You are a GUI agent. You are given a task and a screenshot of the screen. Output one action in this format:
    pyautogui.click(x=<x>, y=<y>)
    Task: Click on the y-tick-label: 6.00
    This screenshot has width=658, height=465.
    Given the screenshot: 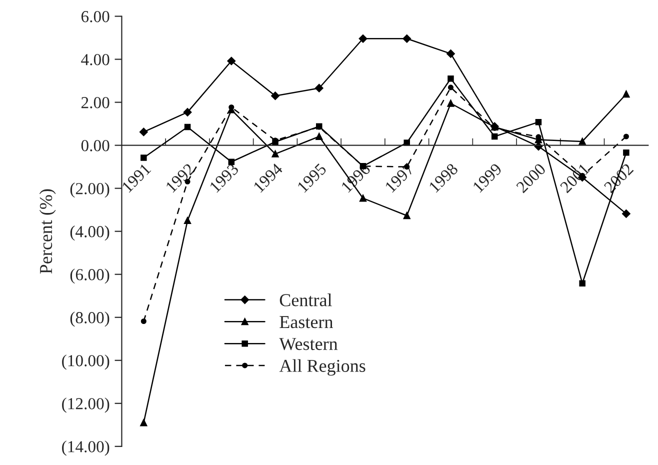 What is the action you would take?
    pyautogui.click(x=95, y=16)
    